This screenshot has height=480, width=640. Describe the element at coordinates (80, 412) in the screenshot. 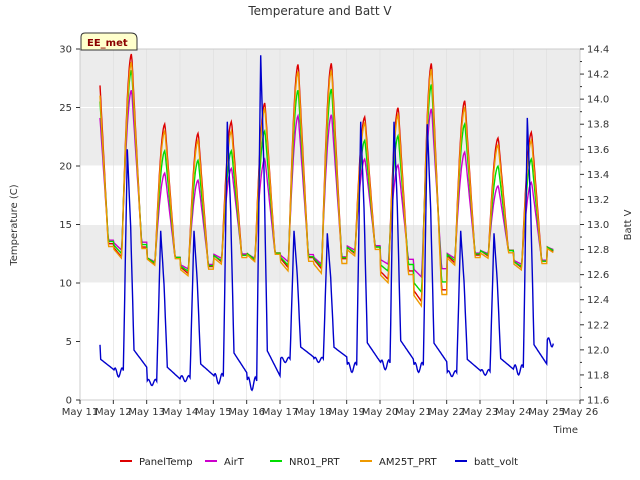

I see `x-tick-label-11: May 11` at that location.